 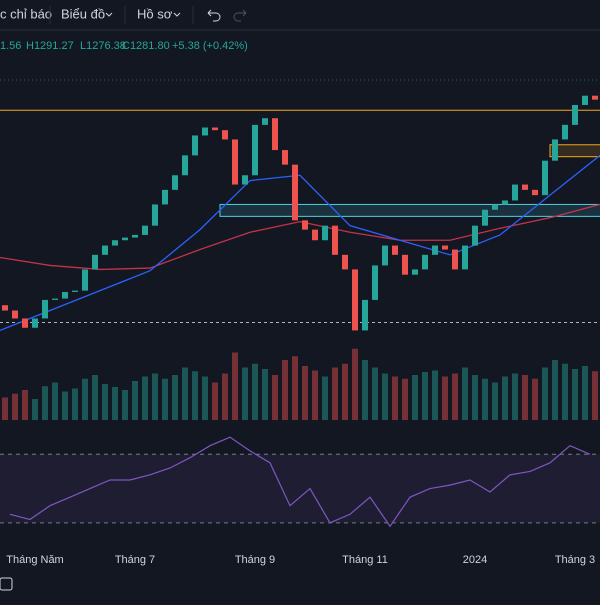 What do you see at coordinates (155, 13) in the screenshot?
I see `profile-button: Hồ sơ` at bounding box center [155, 13].